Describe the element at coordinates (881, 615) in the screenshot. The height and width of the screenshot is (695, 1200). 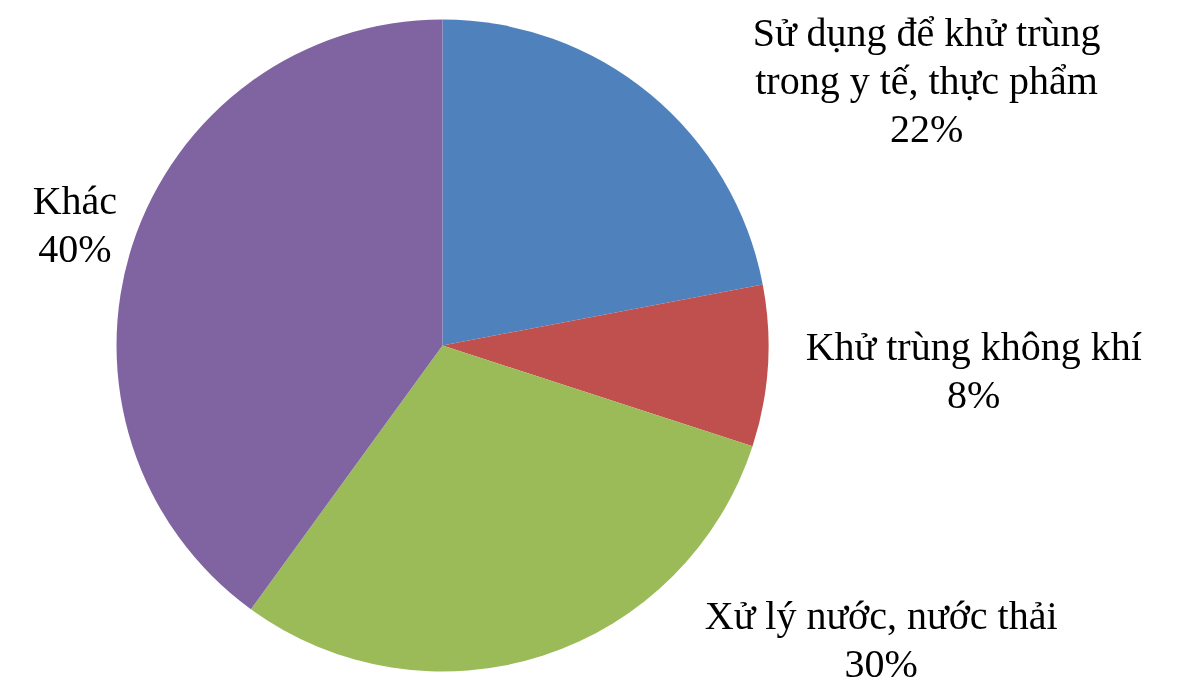
I see `slice-label: Xử lý nước, nước thải` at that location.